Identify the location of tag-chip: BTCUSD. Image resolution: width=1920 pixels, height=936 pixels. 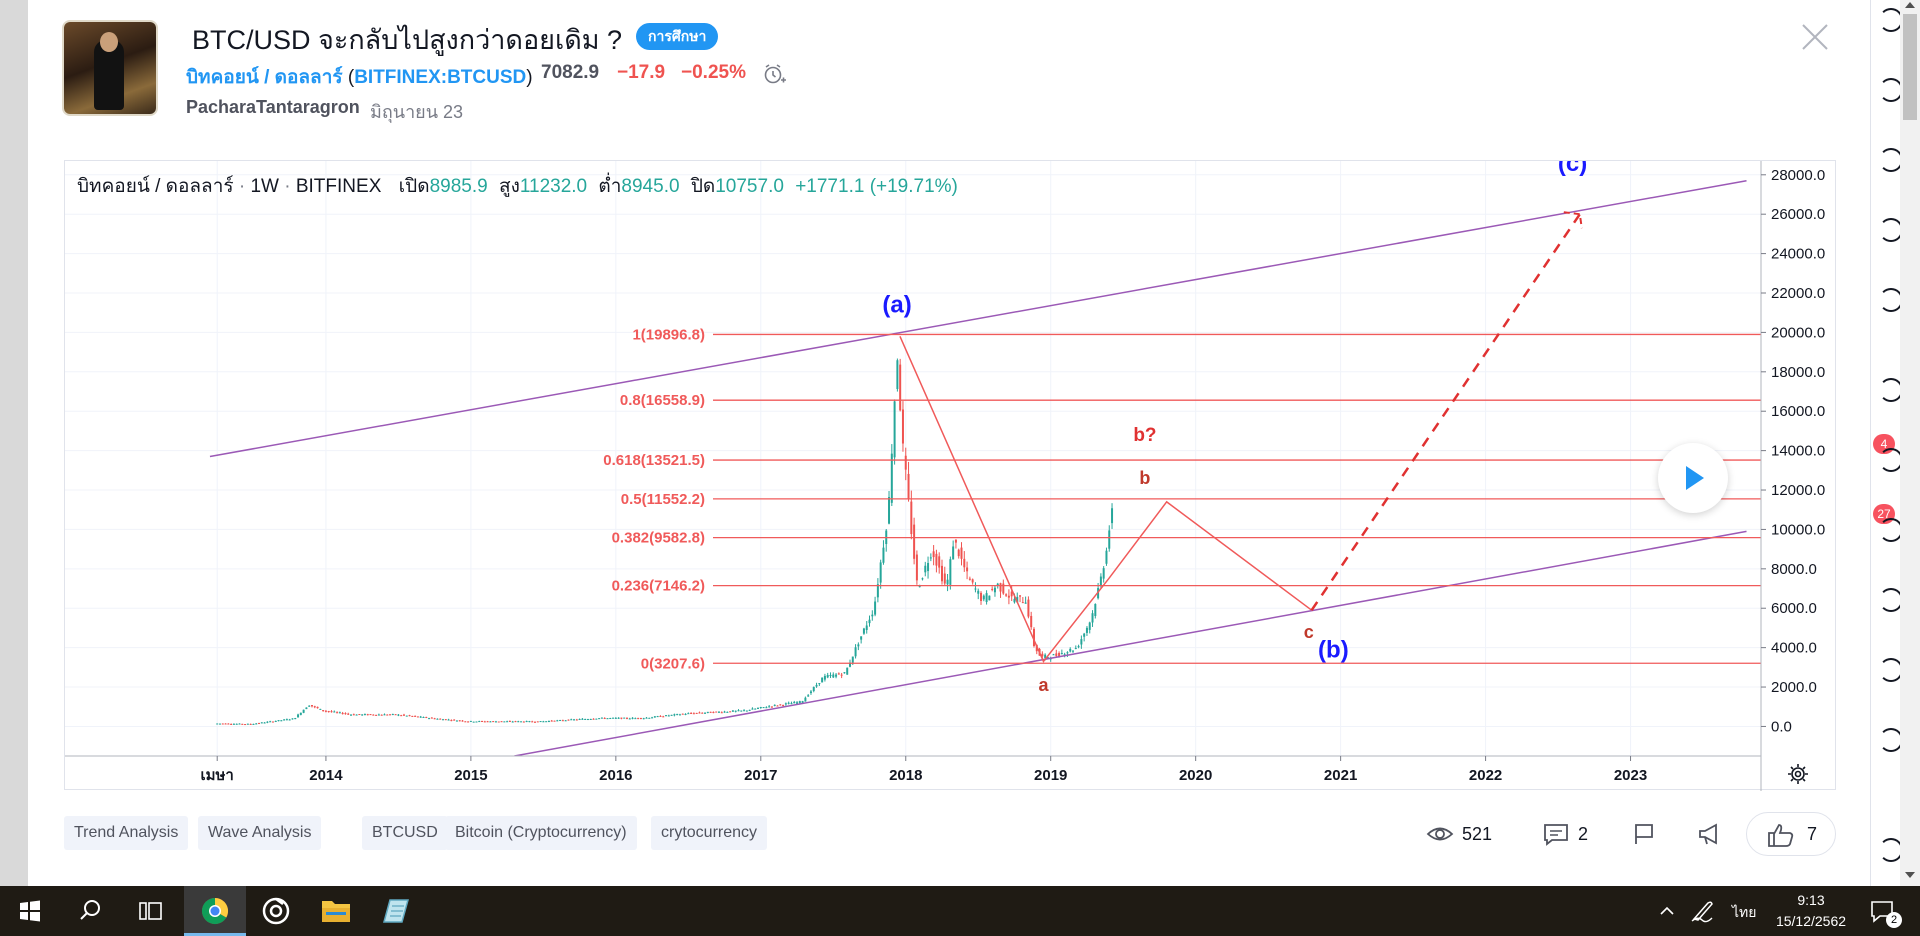
(405, 833).